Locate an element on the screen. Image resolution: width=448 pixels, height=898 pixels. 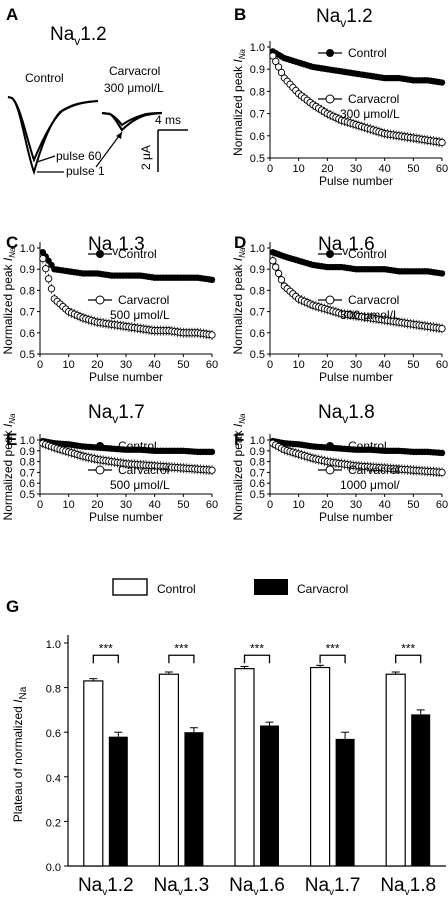
panel-letter: F is located at coordinates (239, 439).